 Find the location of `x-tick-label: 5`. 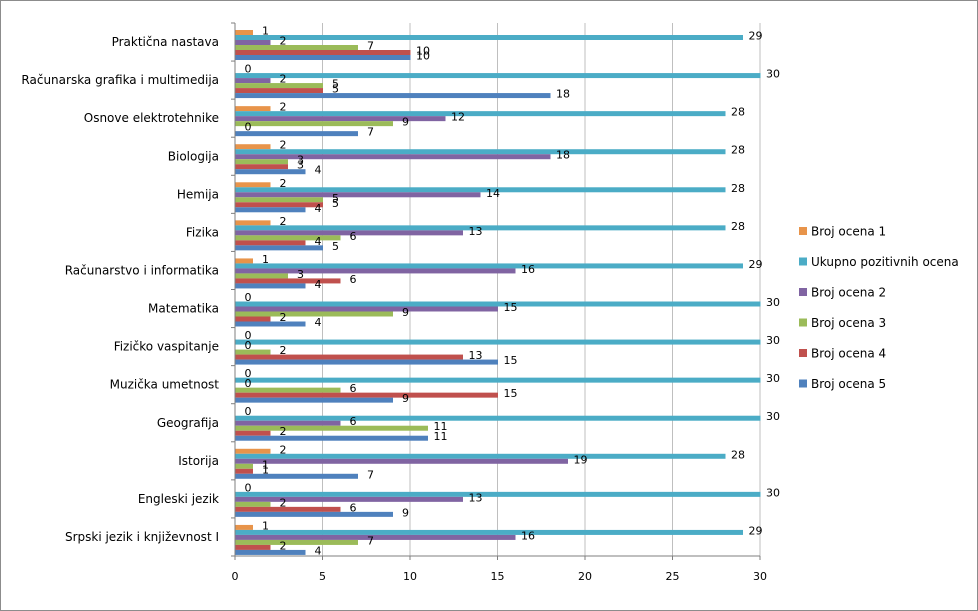

x-tick-label: 5 is located at coordinates (322, 576).